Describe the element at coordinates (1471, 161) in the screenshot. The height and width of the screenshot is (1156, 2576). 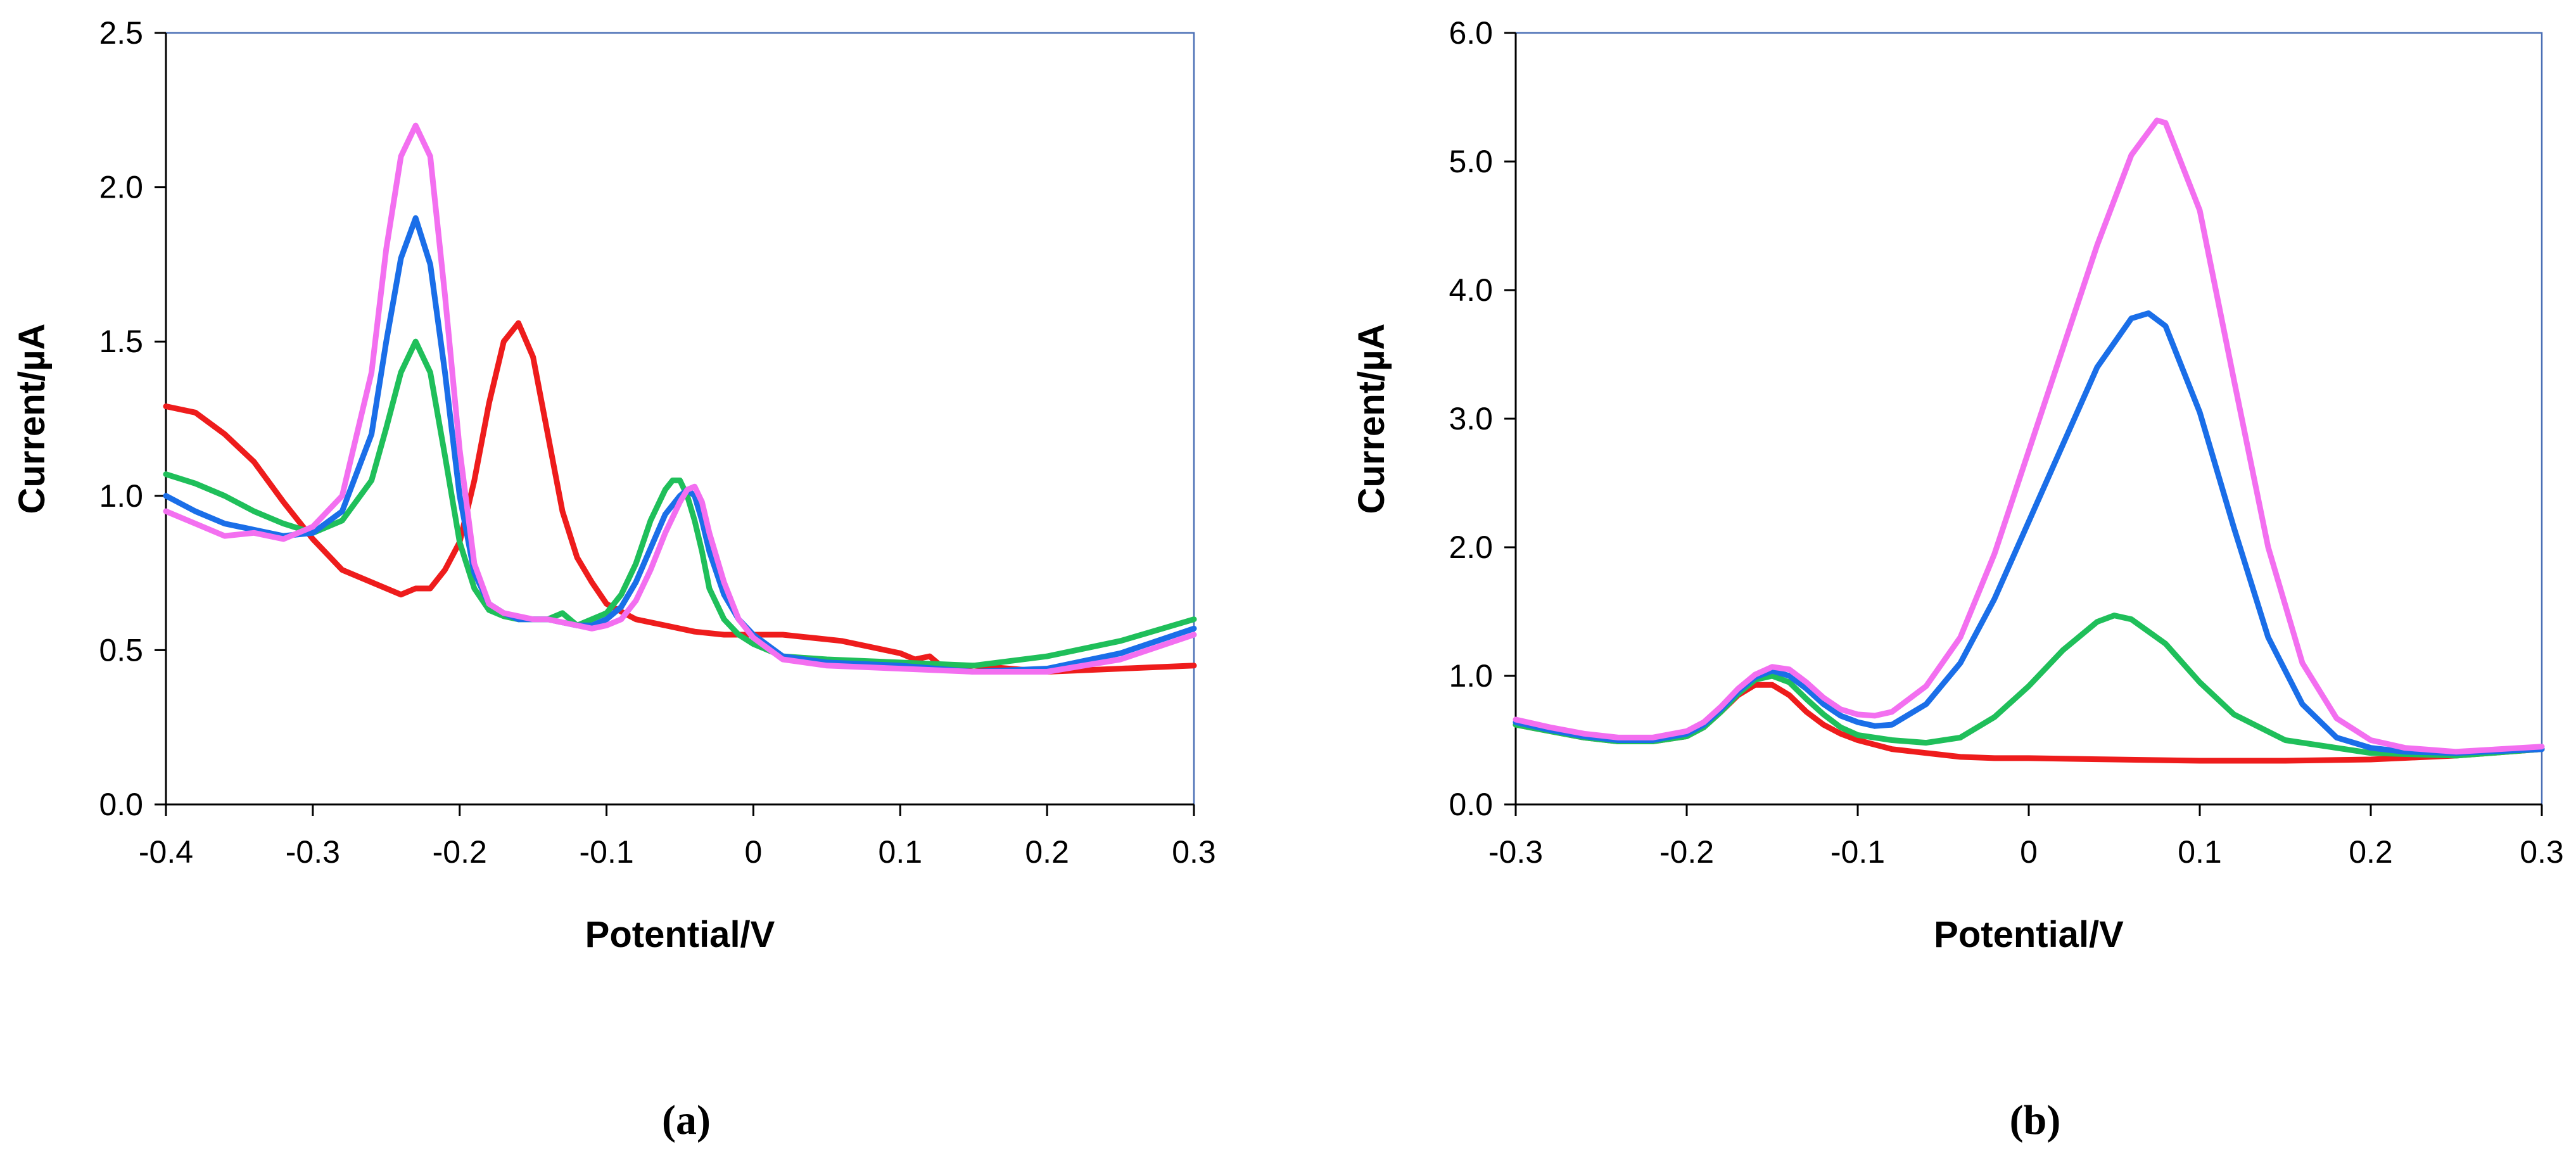
I see `y-tick-label: 5.0` at that location.